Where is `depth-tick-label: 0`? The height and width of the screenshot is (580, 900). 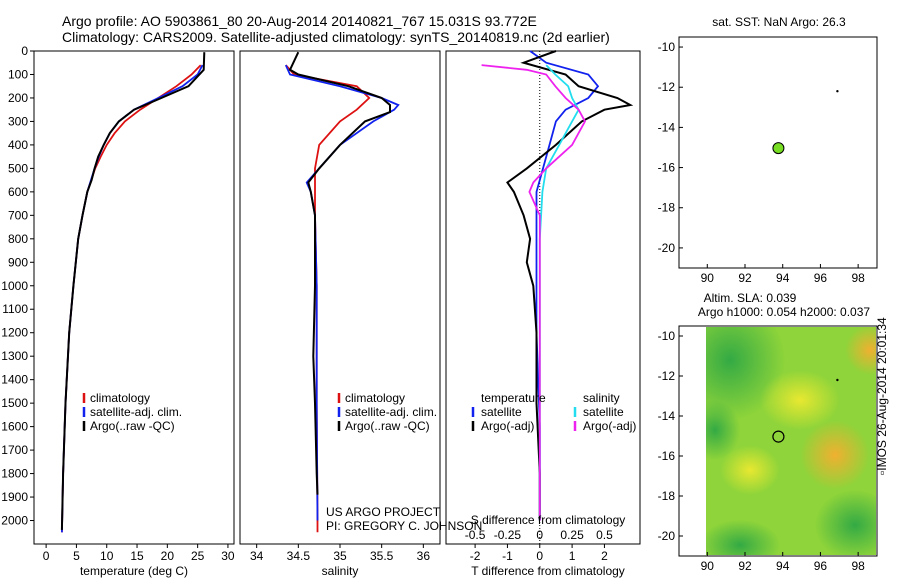 depth-tick-label: 0 is located at coordinates (24, 51).